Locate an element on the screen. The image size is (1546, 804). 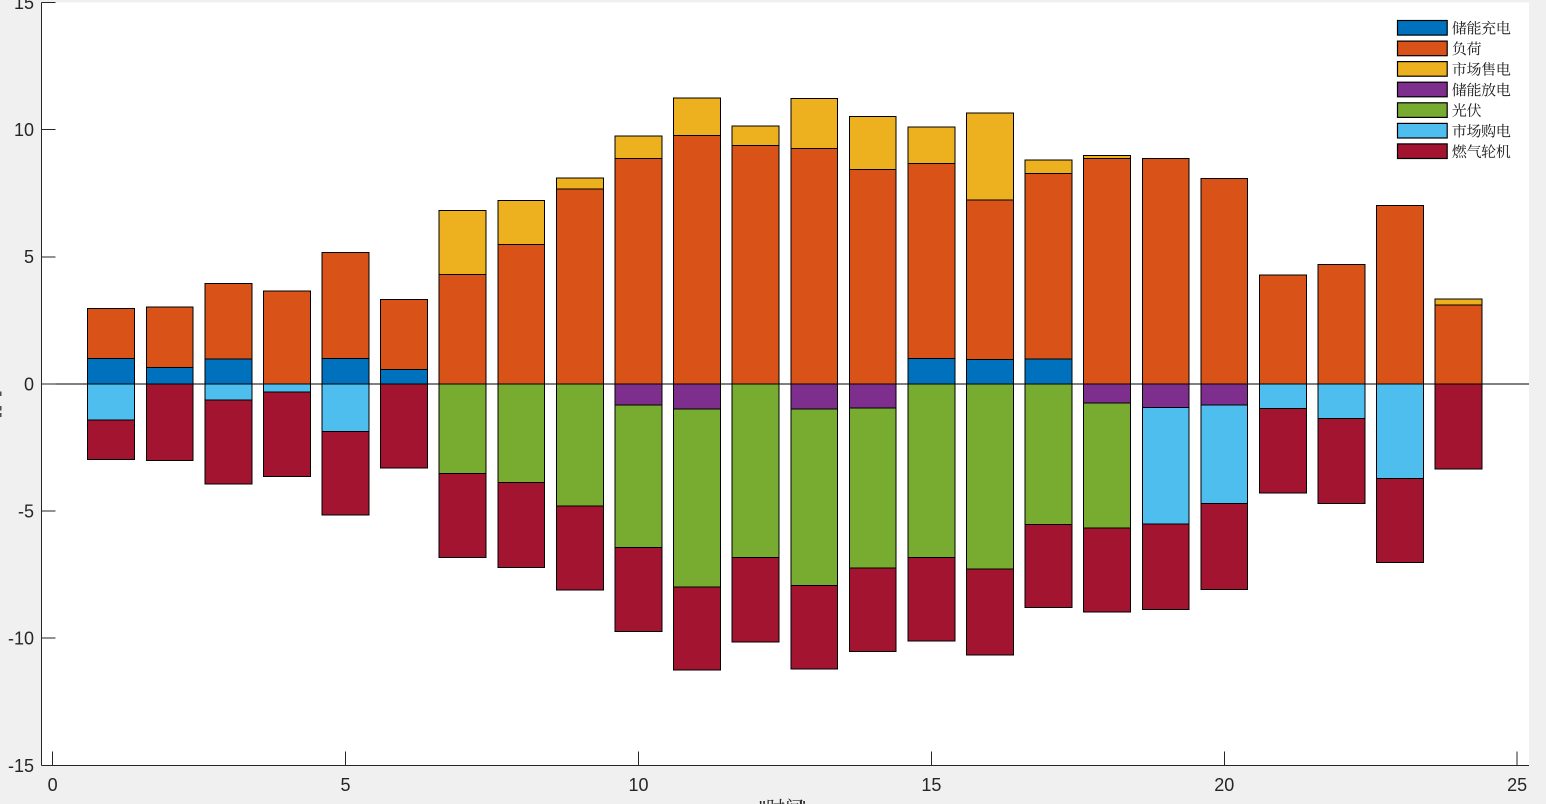
svg-text: 20 is located at coordinates (1224, 785).